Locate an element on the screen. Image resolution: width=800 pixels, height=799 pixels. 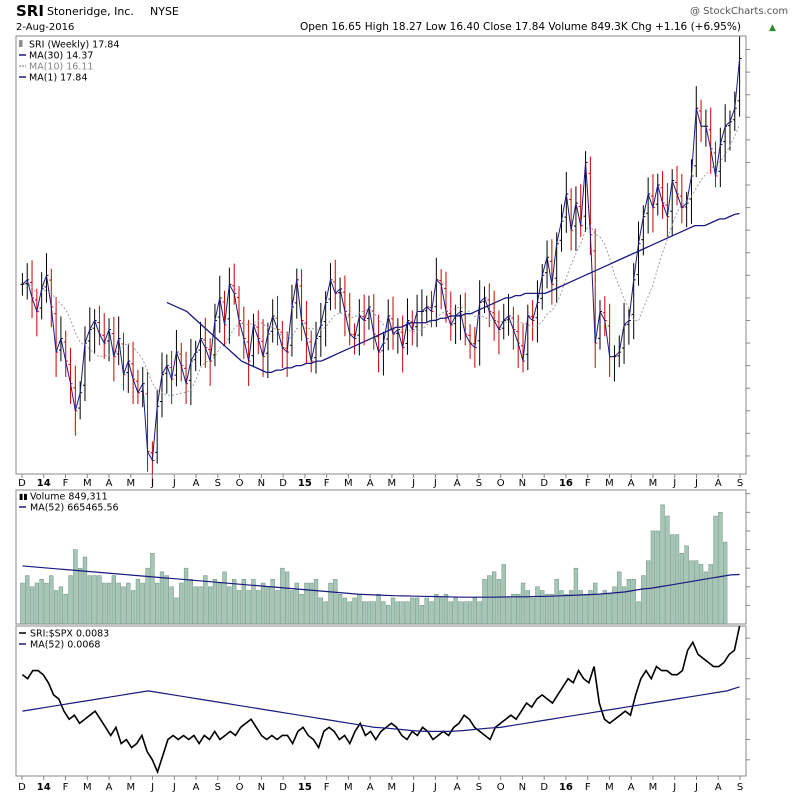
company-name: Stoneridge, Inc. is located at coordinates (90, 11).